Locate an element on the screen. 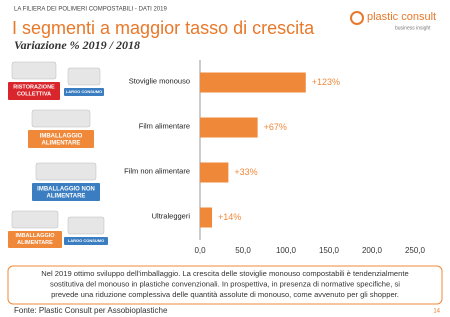  note-box is located at coordinates (225, 285).